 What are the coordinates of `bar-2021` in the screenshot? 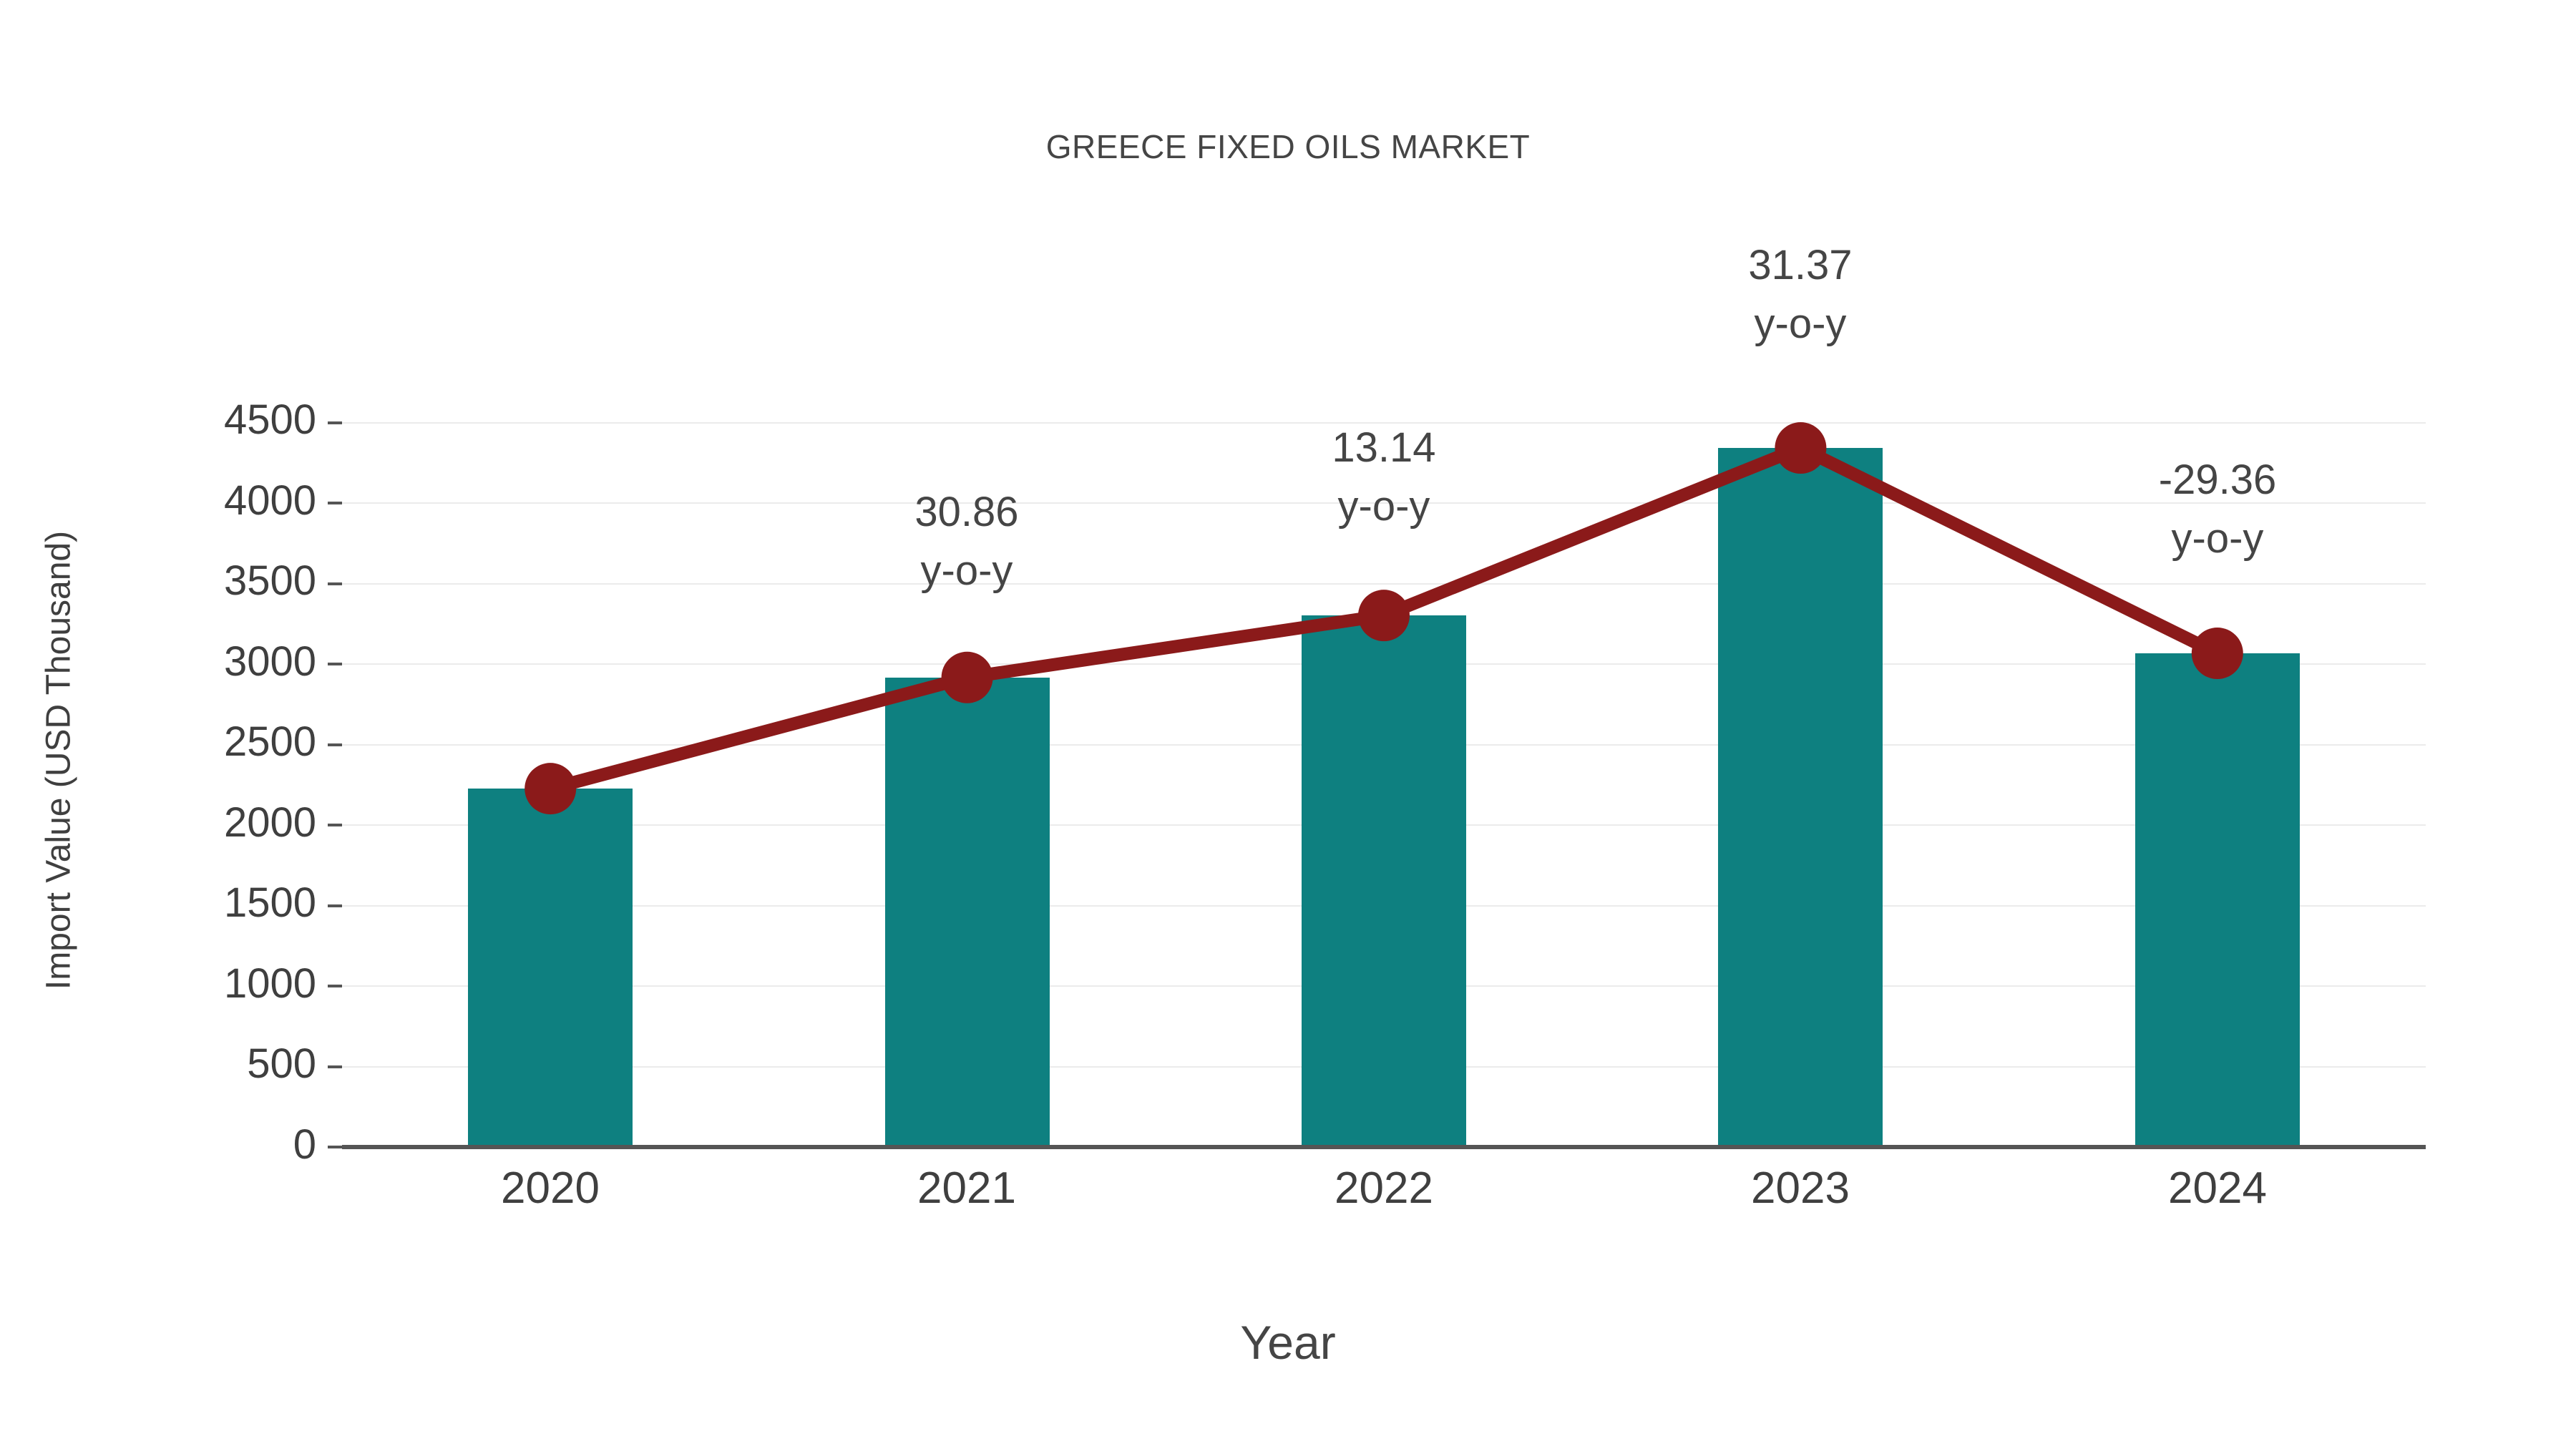 It's located at (967, 912).